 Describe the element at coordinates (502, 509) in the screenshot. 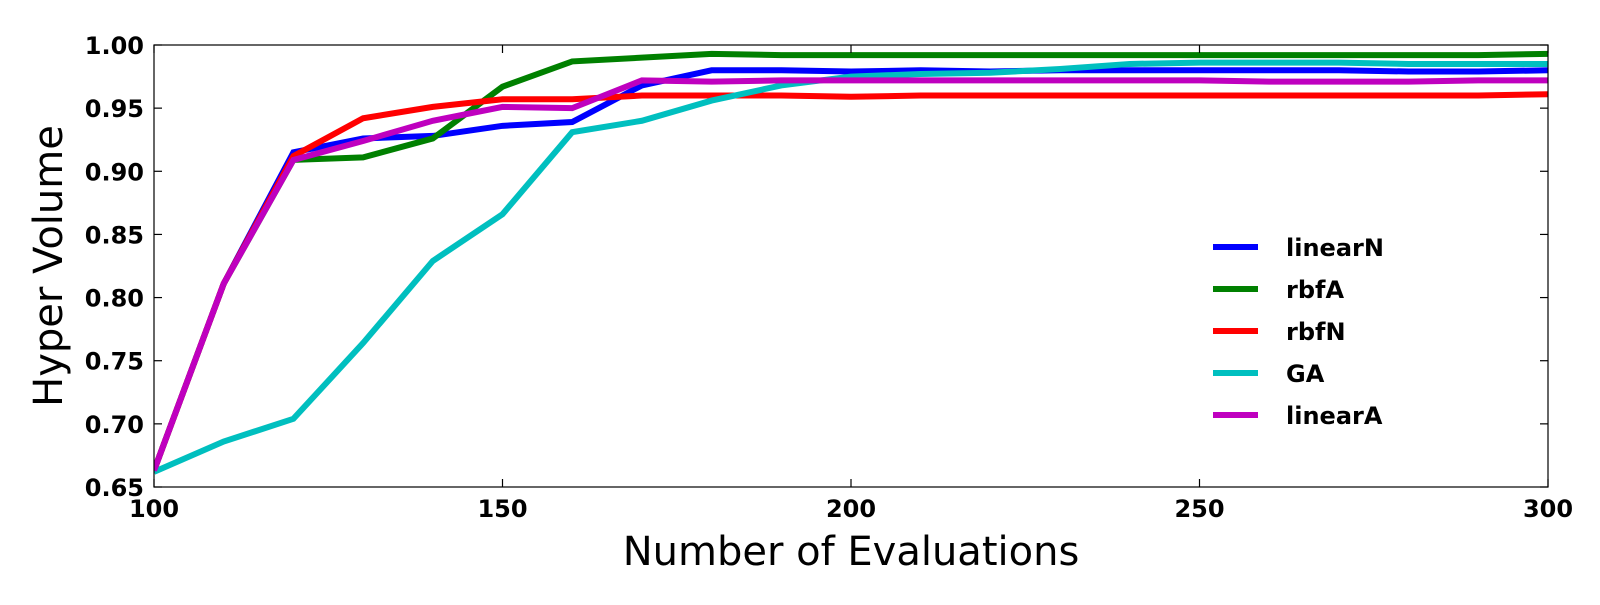

I see `x-tick-label: 150` at that location.